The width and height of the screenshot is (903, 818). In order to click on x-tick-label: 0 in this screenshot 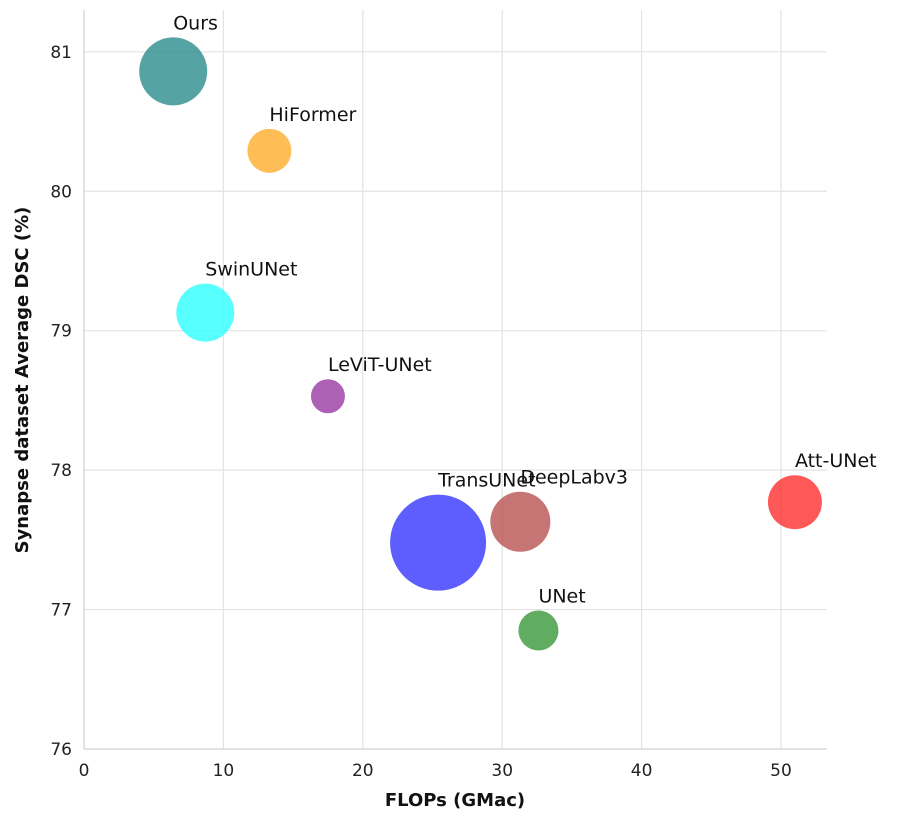, I will do `click(84, 771)`.